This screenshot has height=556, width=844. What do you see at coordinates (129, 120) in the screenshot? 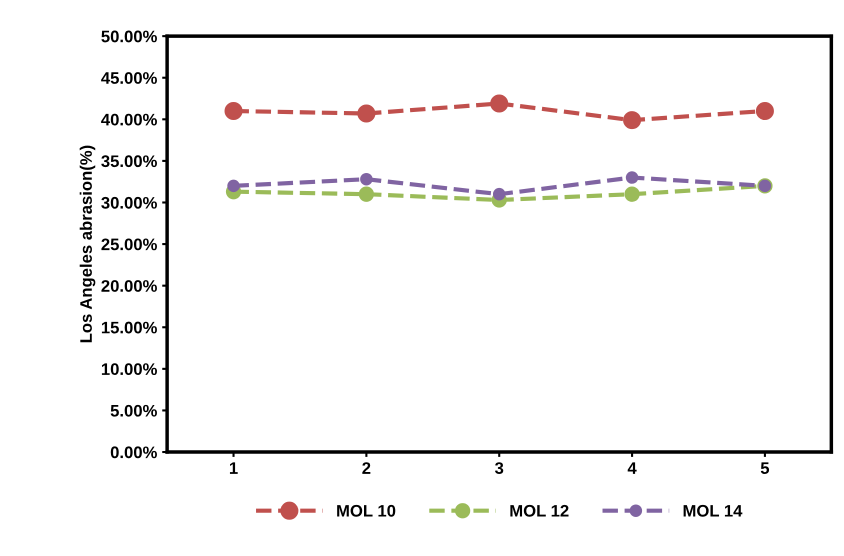
I see `y-tick-label: 40.00%` at bounding box center [129, 120].